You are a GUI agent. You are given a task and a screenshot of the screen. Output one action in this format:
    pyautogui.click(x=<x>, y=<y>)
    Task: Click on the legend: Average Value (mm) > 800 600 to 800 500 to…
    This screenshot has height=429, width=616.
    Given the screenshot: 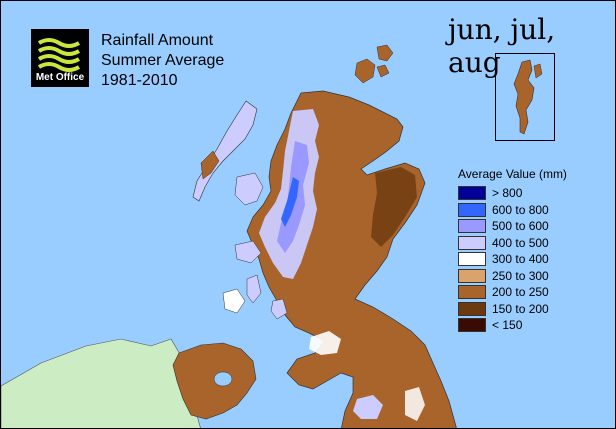 What is the action you would take?
    pyautogui.click(x=512, y=250)
    